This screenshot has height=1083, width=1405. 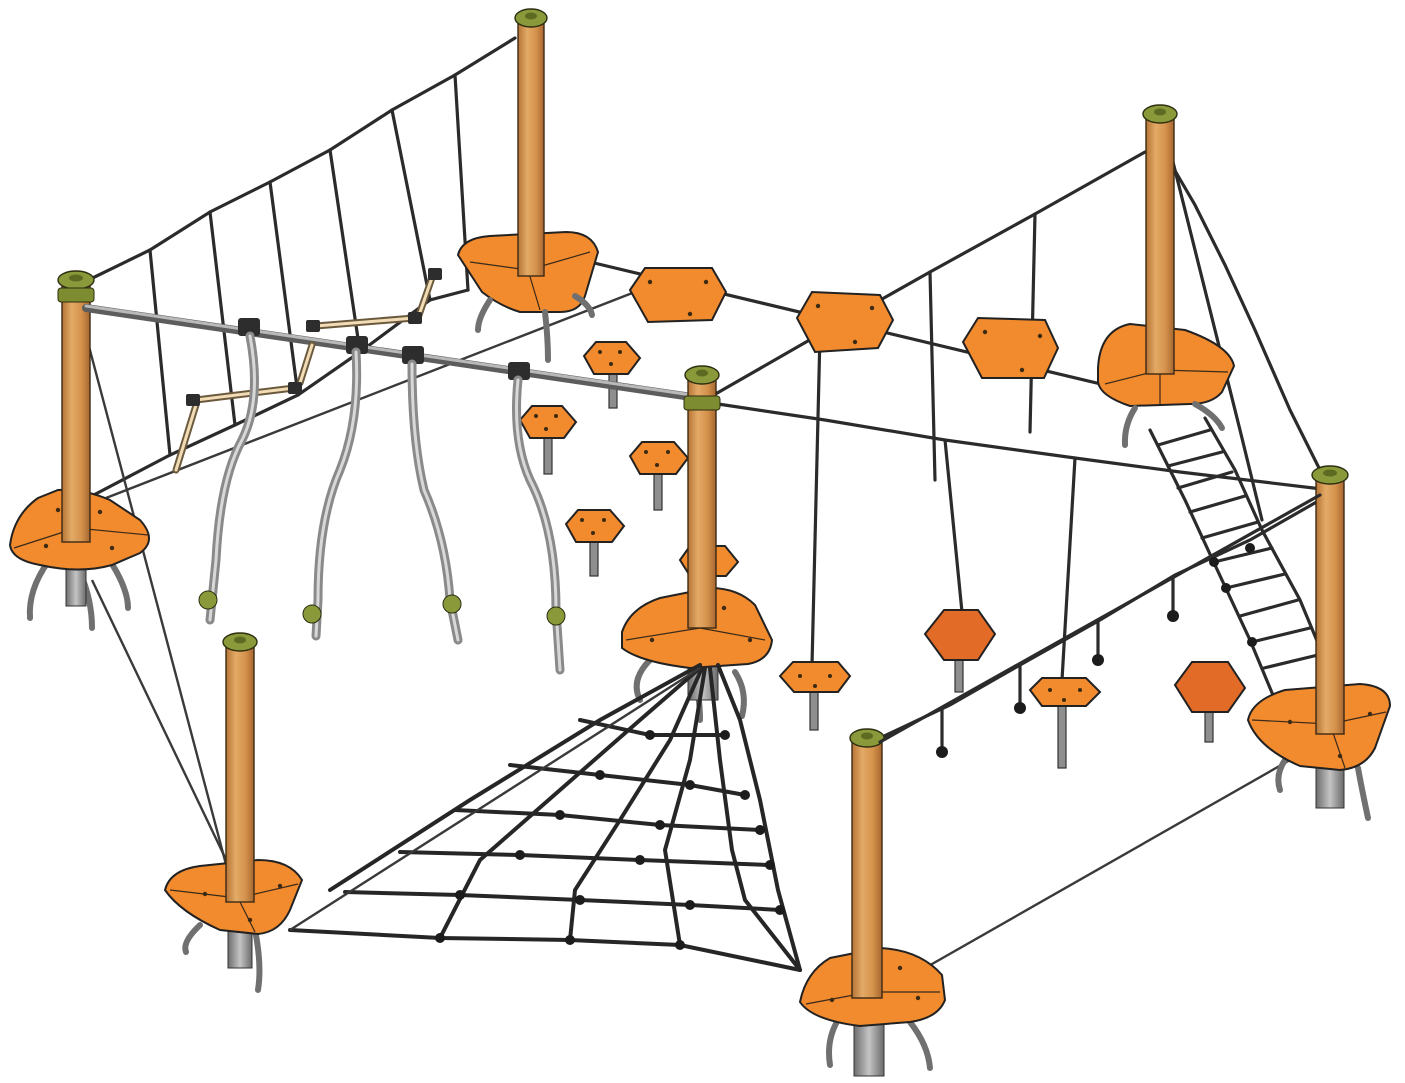 I want to click on climbing-net, so click(x=545, y=817).